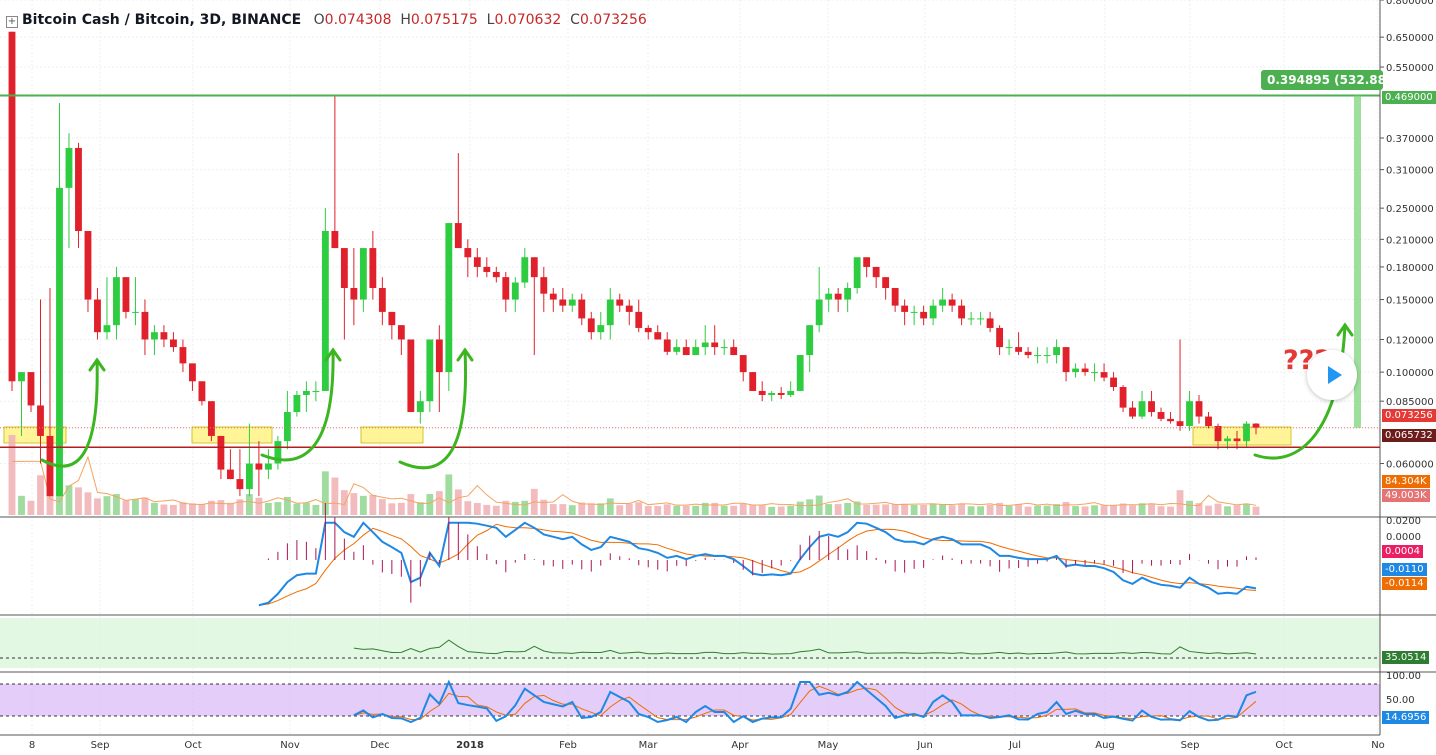 Image resolution: width=1436 pixels, height=755 pixels. I want to click on support-zone, so click(232, 435).